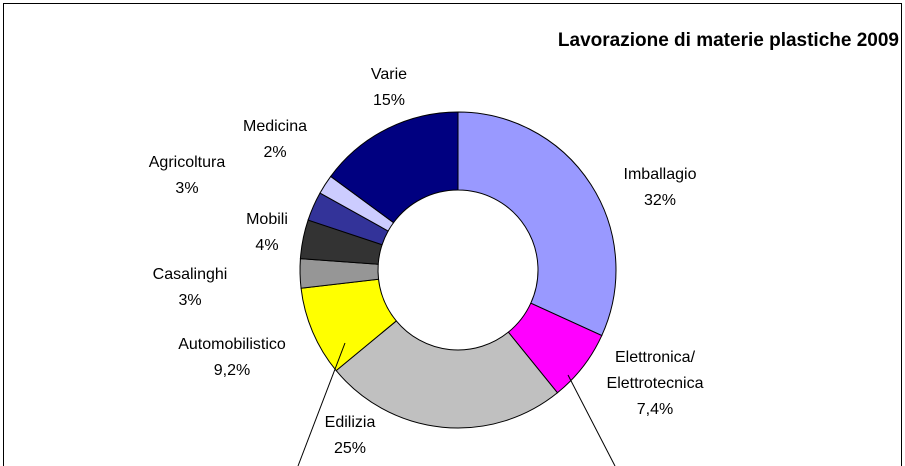 This screenshot has height=466, width=905. I want to click on slice-label-name: Elettronica/ Elettrotecnica, so click(655, 370).